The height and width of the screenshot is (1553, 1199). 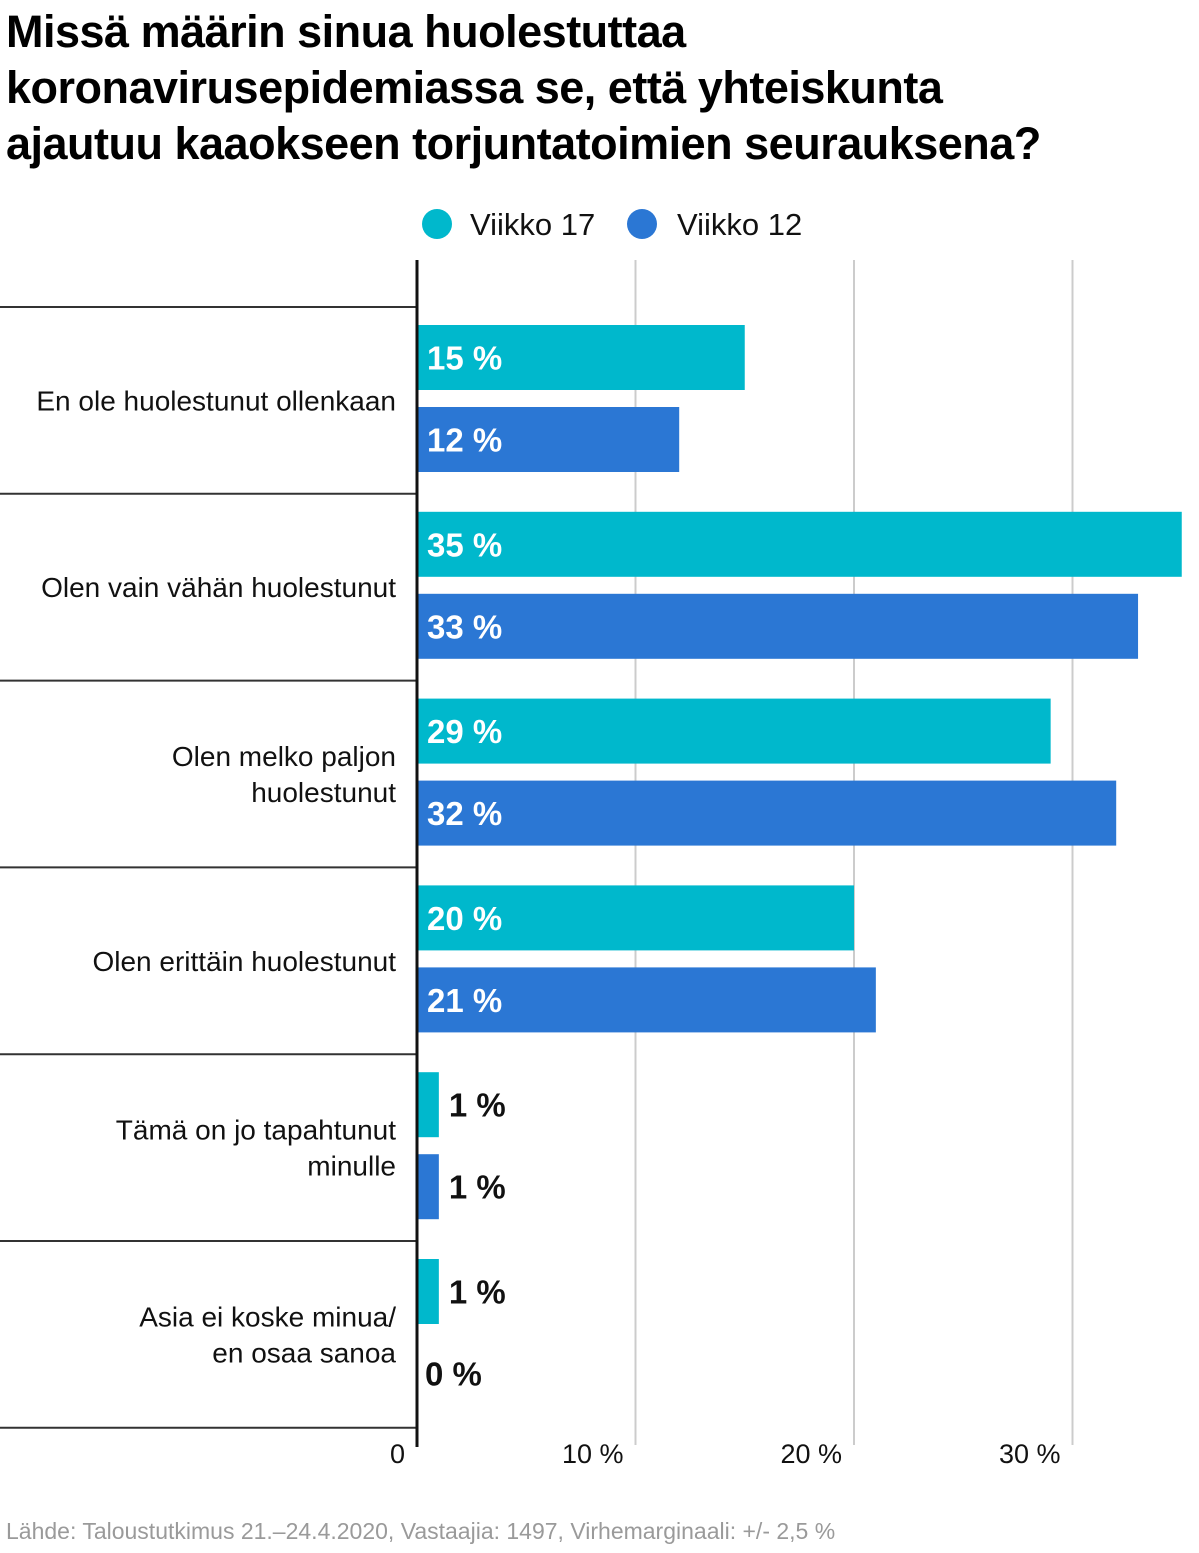 What do you see at coordinates (464, 358) in the screenshot?
I see `data-label: 15 %` at bounding box center [464, 358].